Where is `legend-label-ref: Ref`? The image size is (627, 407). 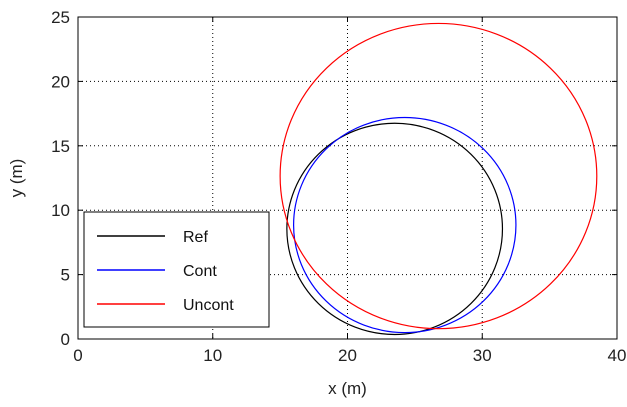
legend-label-ref: Ref is located at coordinates (195, 237).